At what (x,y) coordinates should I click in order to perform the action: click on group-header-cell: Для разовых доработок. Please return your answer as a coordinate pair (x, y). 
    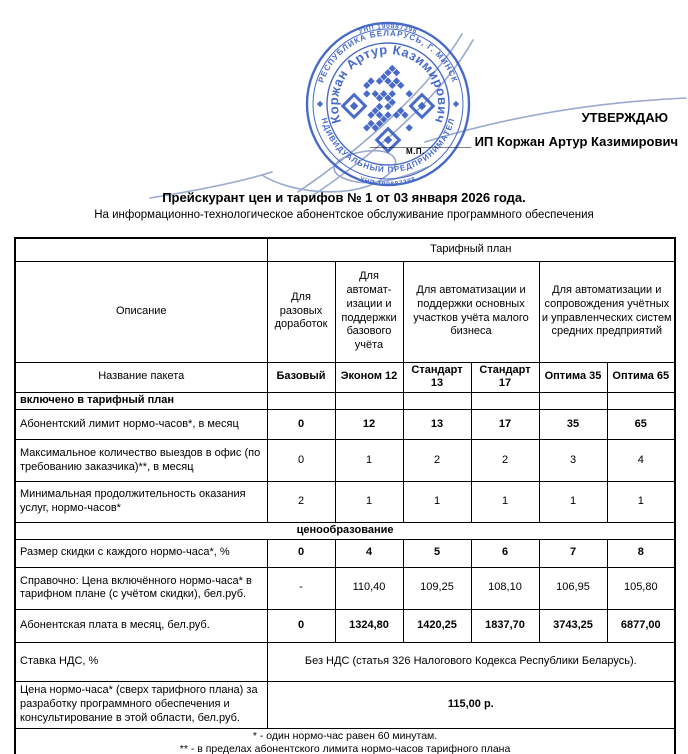
    Looking at the image, I should click on (301, 311).